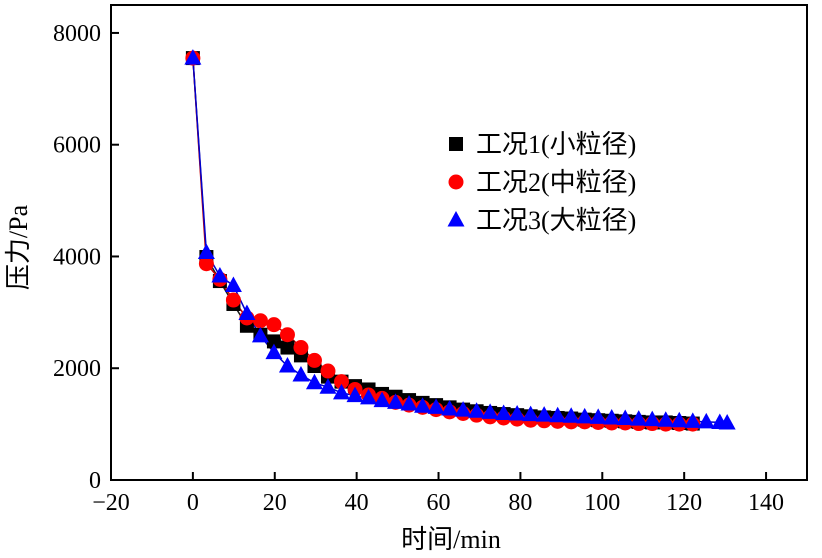 The image size is (822, 558). What do you see at coordinates (439, 503) in the screenshot?
I see `x-tick-label: 60` at bounding box center [439, 503].